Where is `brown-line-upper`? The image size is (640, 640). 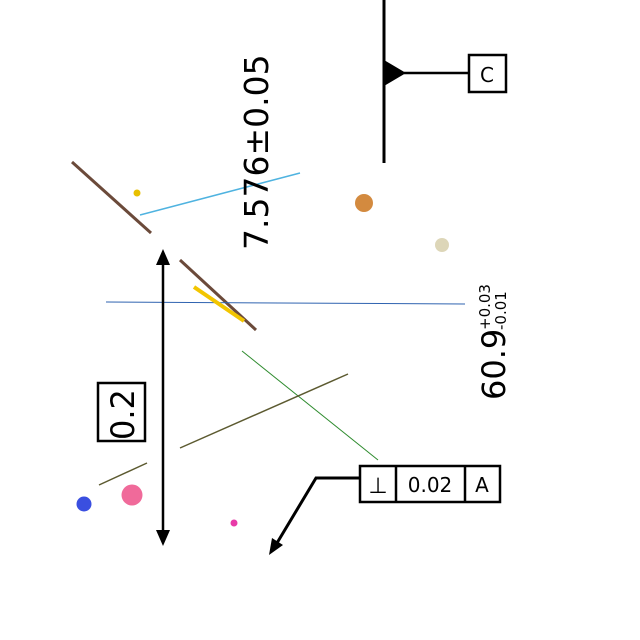
brown-line-upper is located at coordinates (111, 197).